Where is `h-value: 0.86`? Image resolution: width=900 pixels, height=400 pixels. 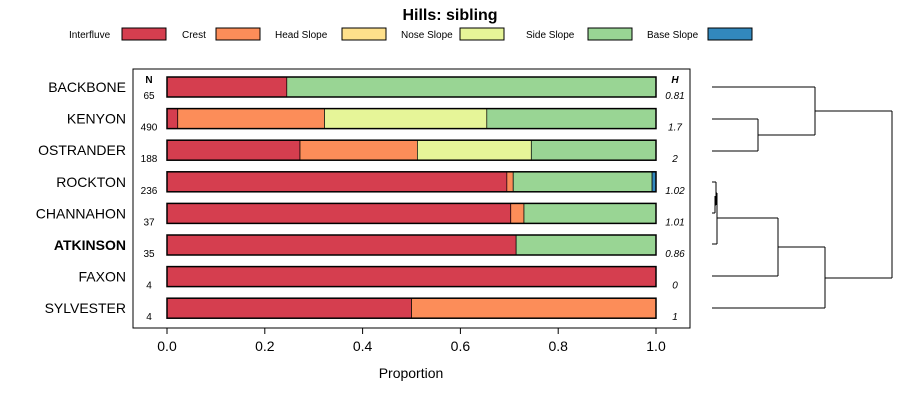 h-value: 0.86 is located at coordinates (675, 254).